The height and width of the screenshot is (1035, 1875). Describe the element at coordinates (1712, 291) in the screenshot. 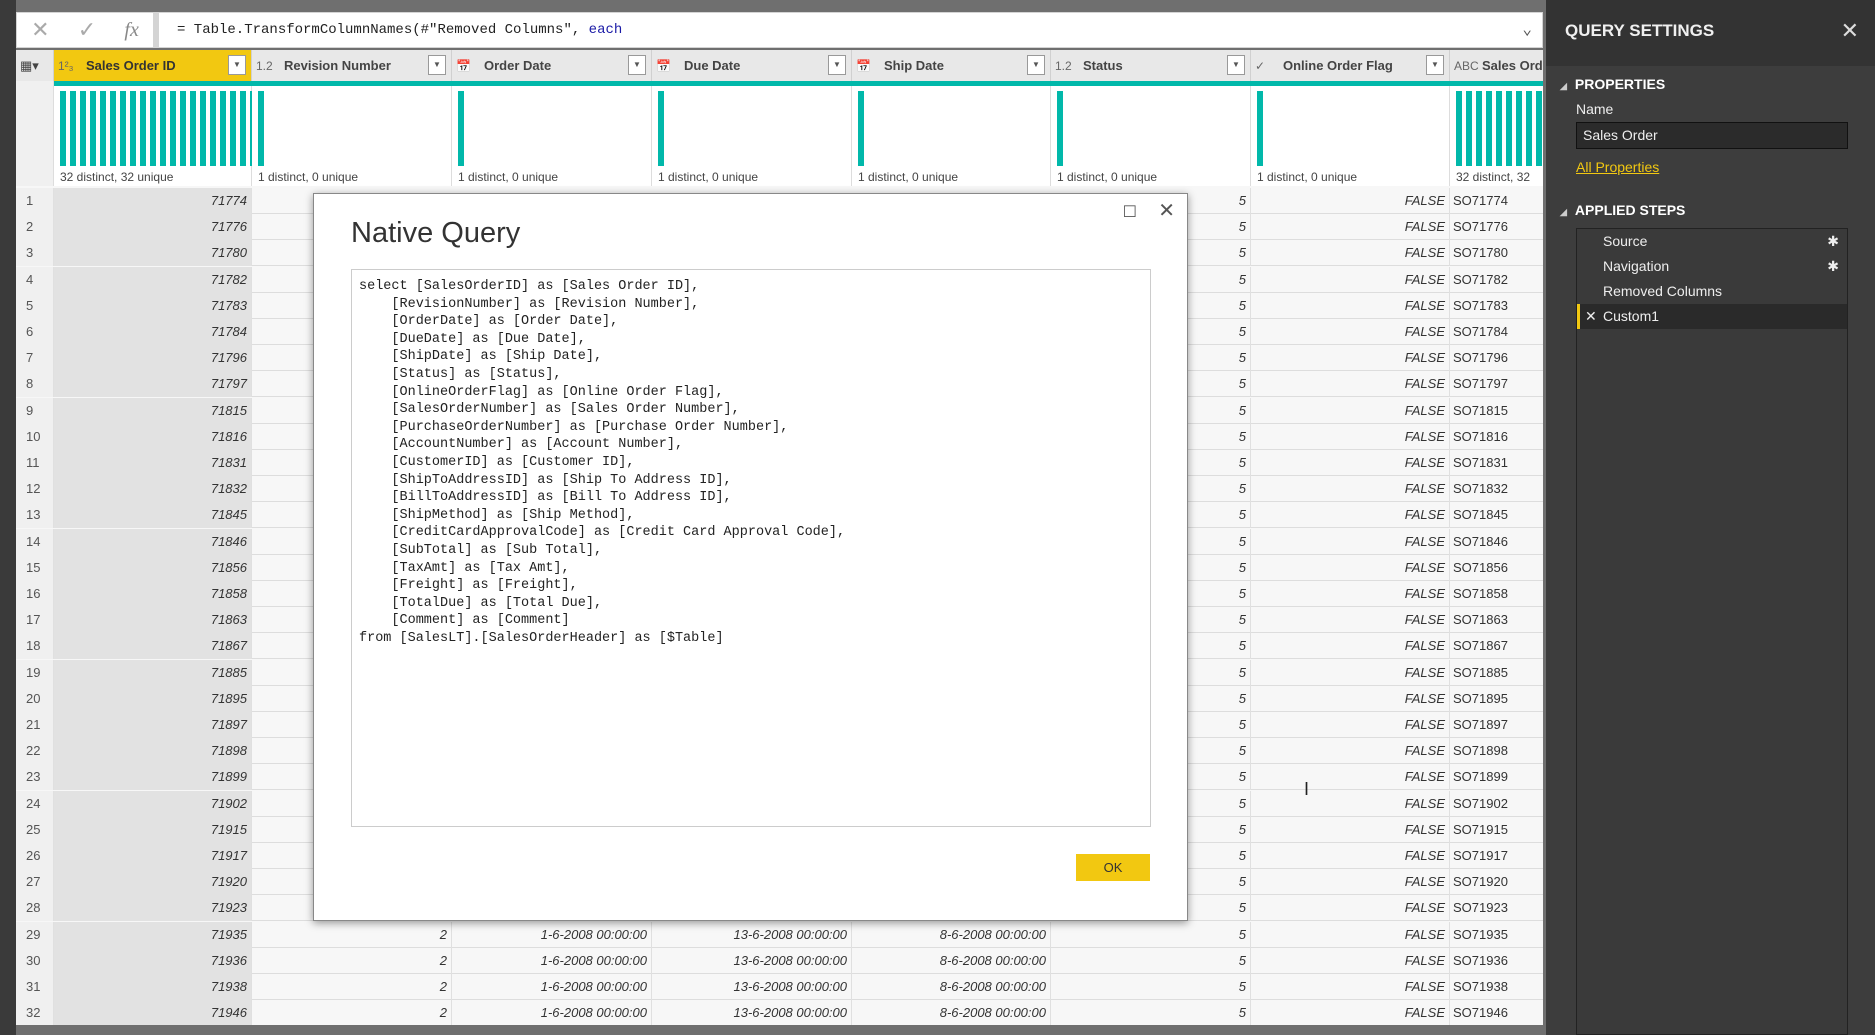

I see `applied-step-removed-columns: Removed Columns` at that location.